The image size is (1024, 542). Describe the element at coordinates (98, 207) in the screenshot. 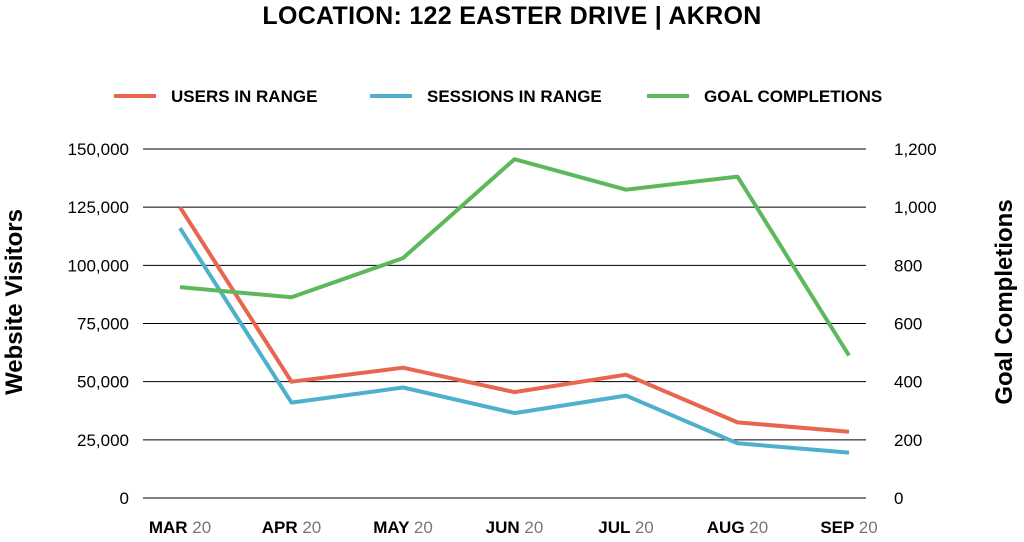

I see `y-left-tick-label: 125,000` at that location.